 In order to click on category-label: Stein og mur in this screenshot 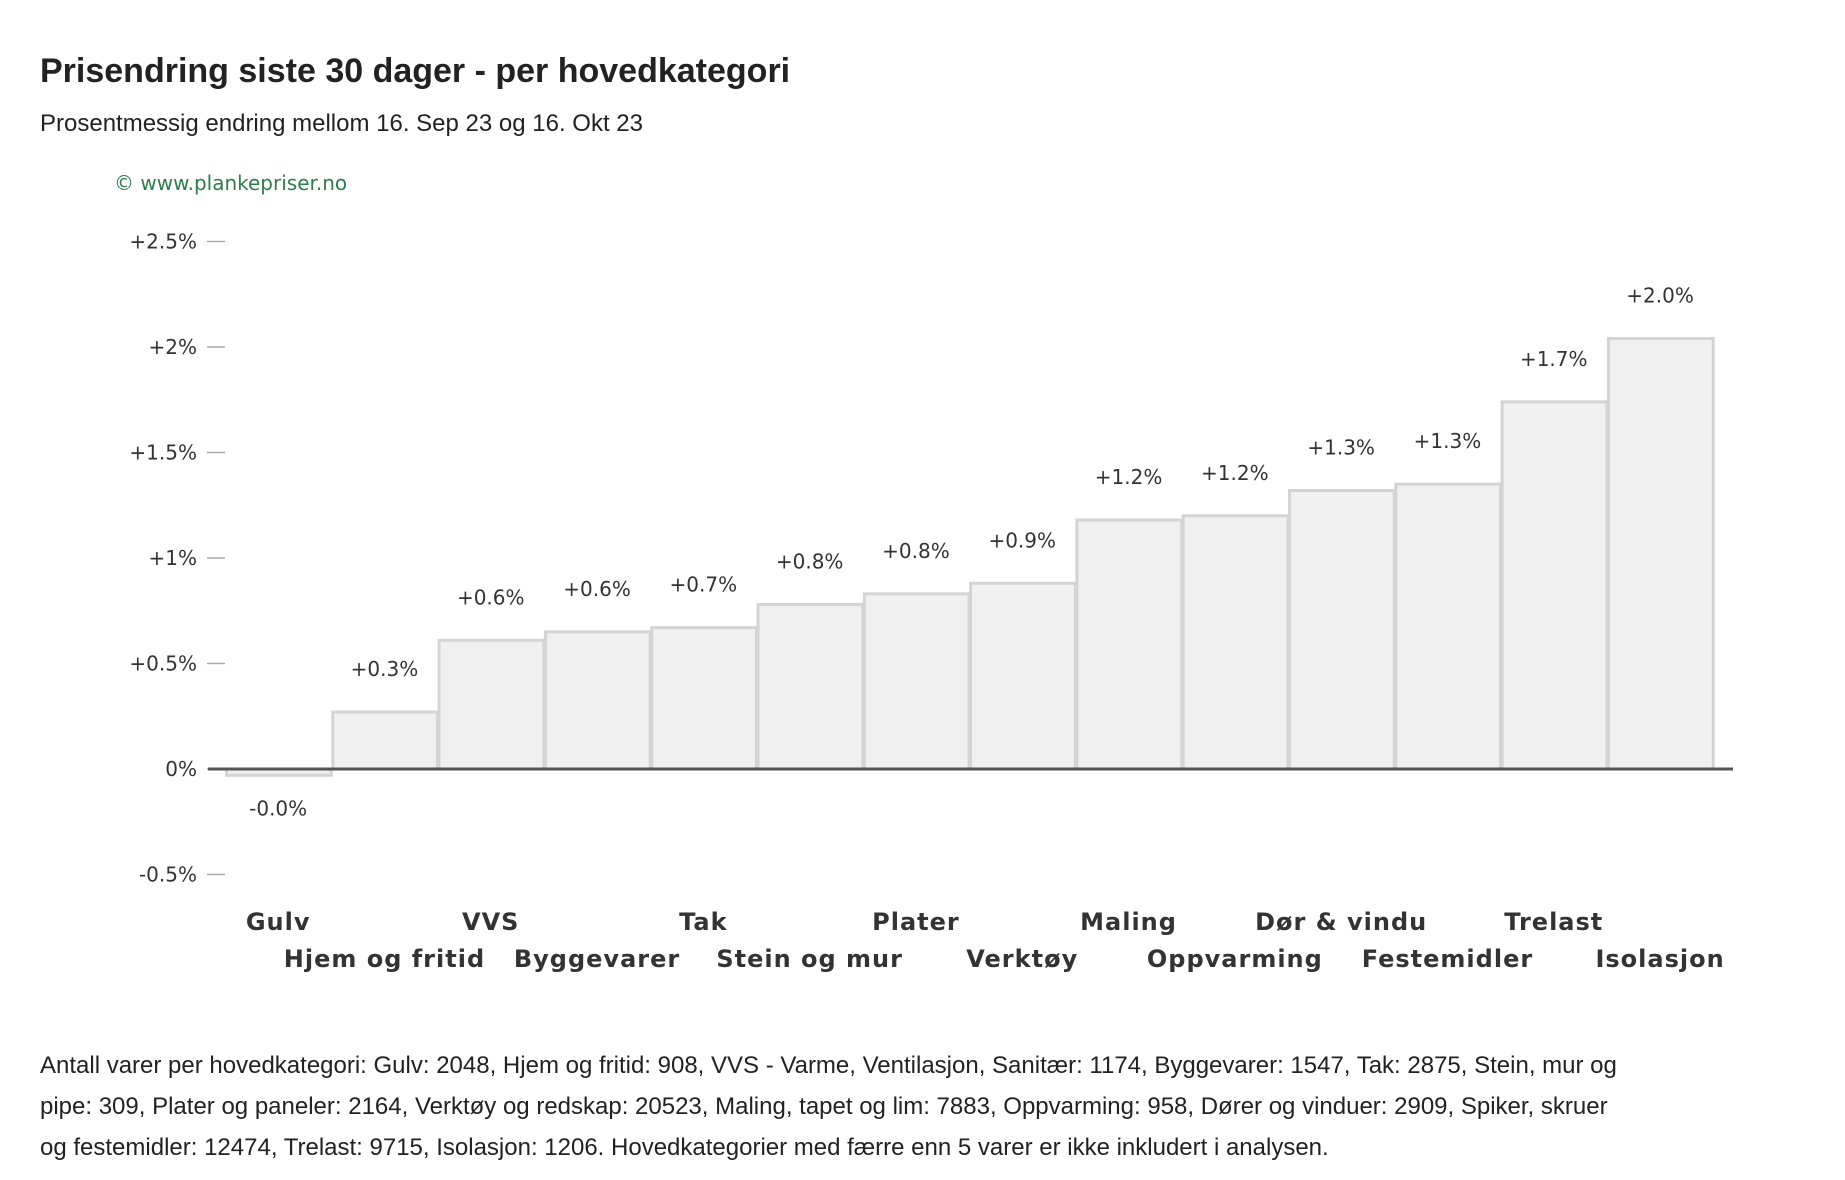, I will do `click(809, 959)`.